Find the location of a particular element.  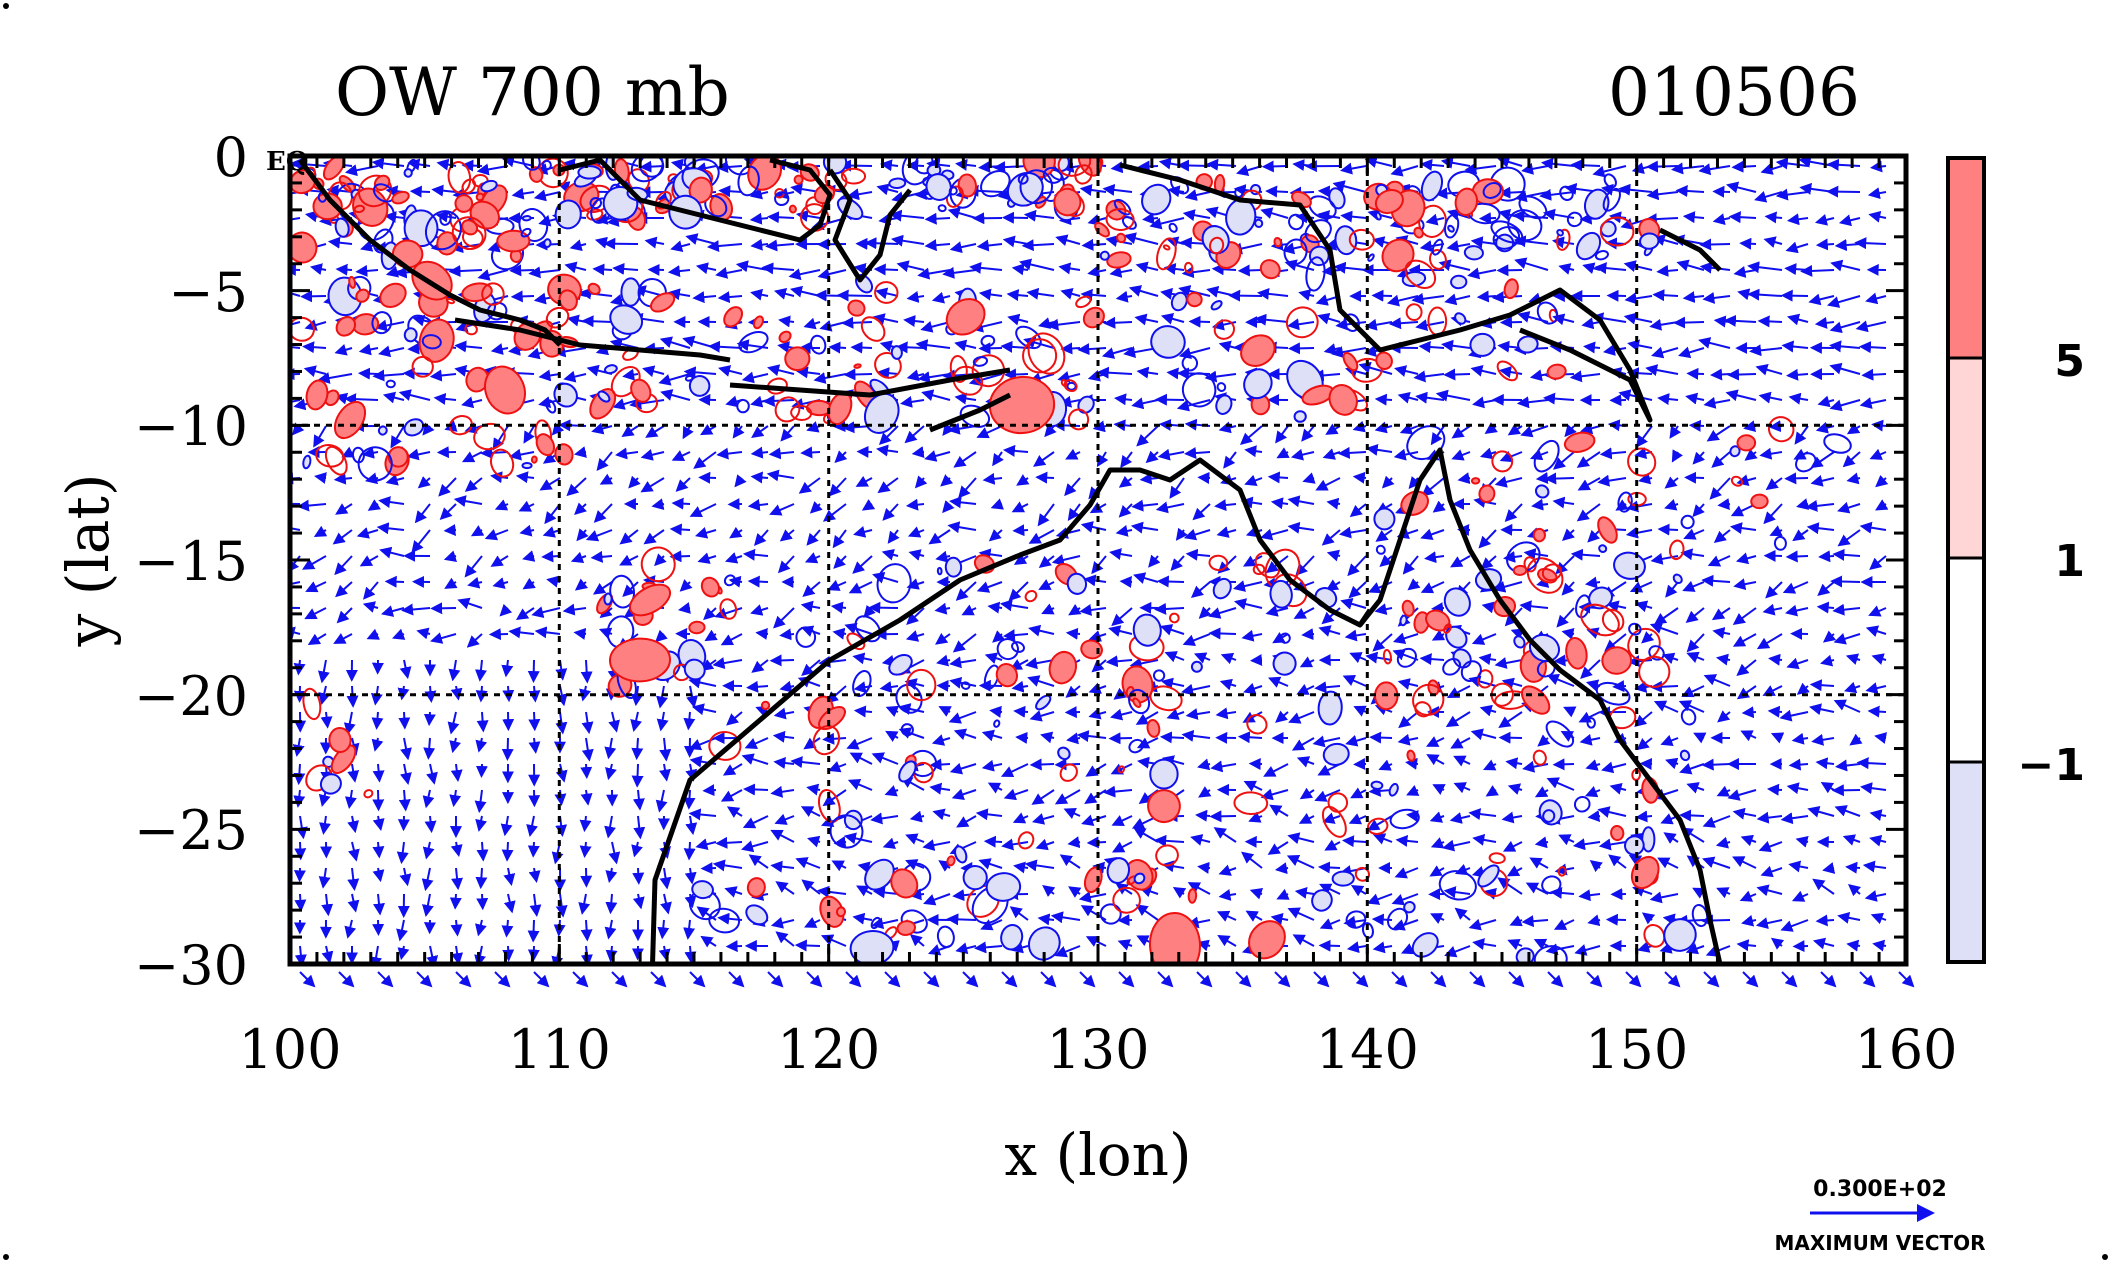

corner-mark-tl is located at coordinates (6, 6).